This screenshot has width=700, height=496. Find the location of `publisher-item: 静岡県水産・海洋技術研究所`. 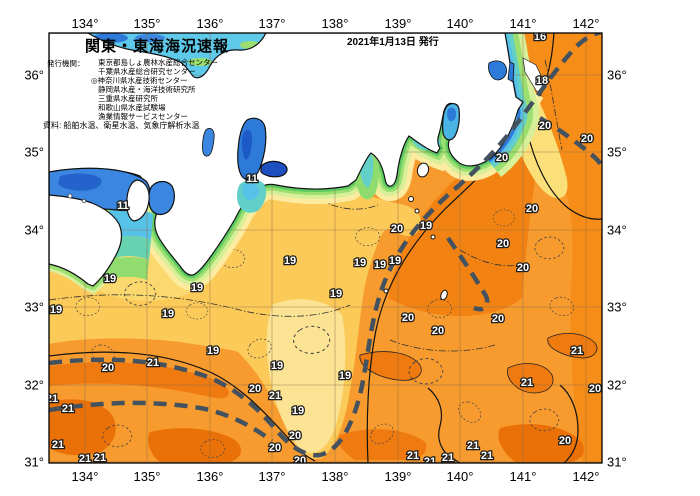

publisher-item: 静岡県水産・海洋技術研究所 is located at coordinates (147, 89).